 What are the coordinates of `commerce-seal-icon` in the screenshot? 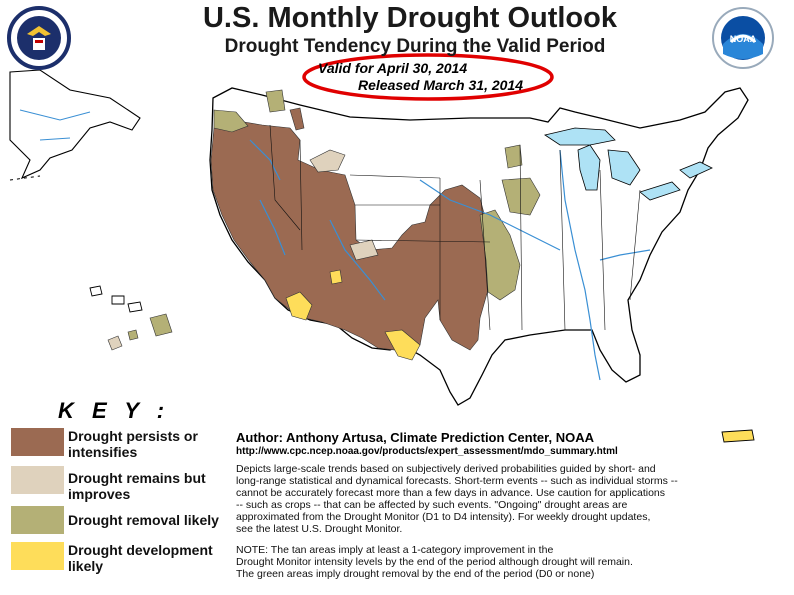 It's located at (39, 38).